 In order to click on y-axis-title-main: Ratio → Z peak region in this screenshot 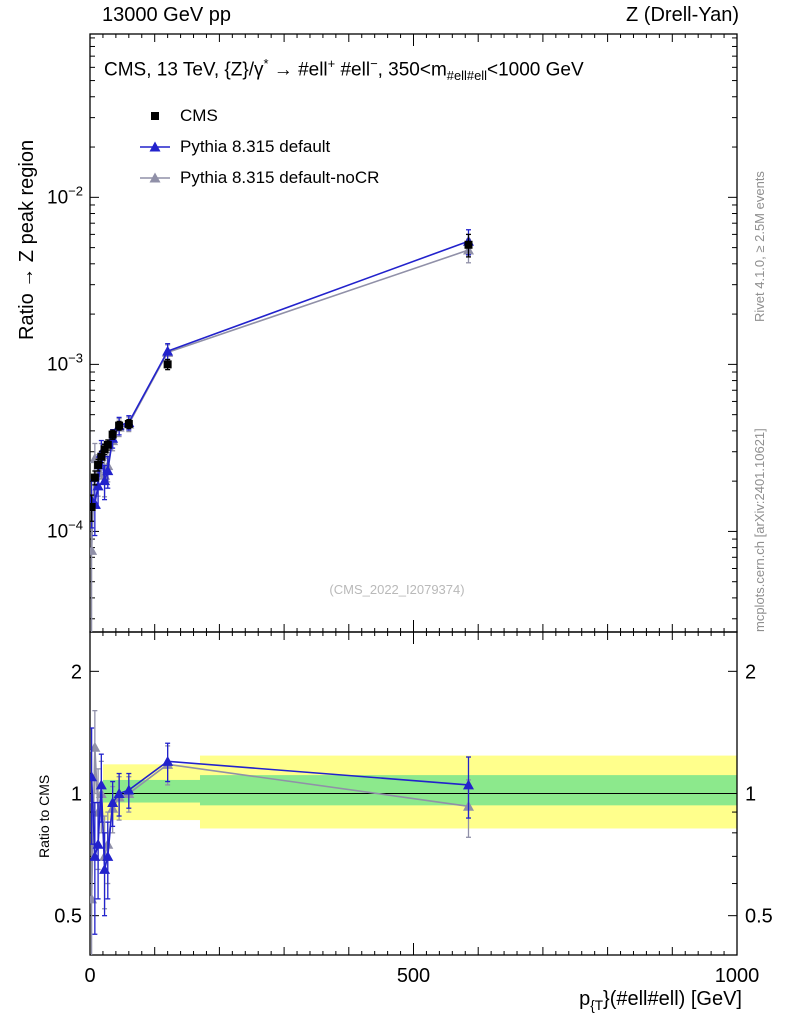, I will do `click(27, 239)`.